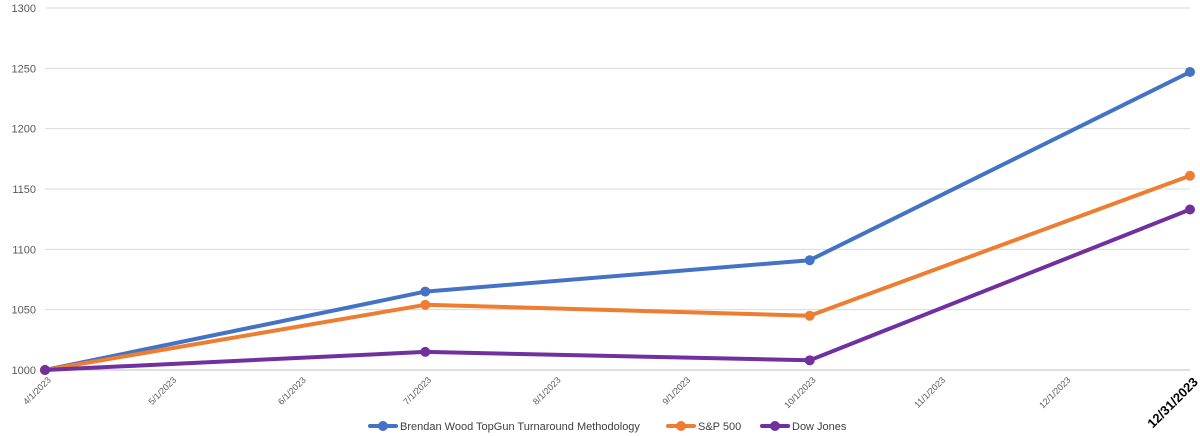 This screenshot has height=436, width=1200. I want to click on x-tick-label: 8/1/2023, so click(547, 391).